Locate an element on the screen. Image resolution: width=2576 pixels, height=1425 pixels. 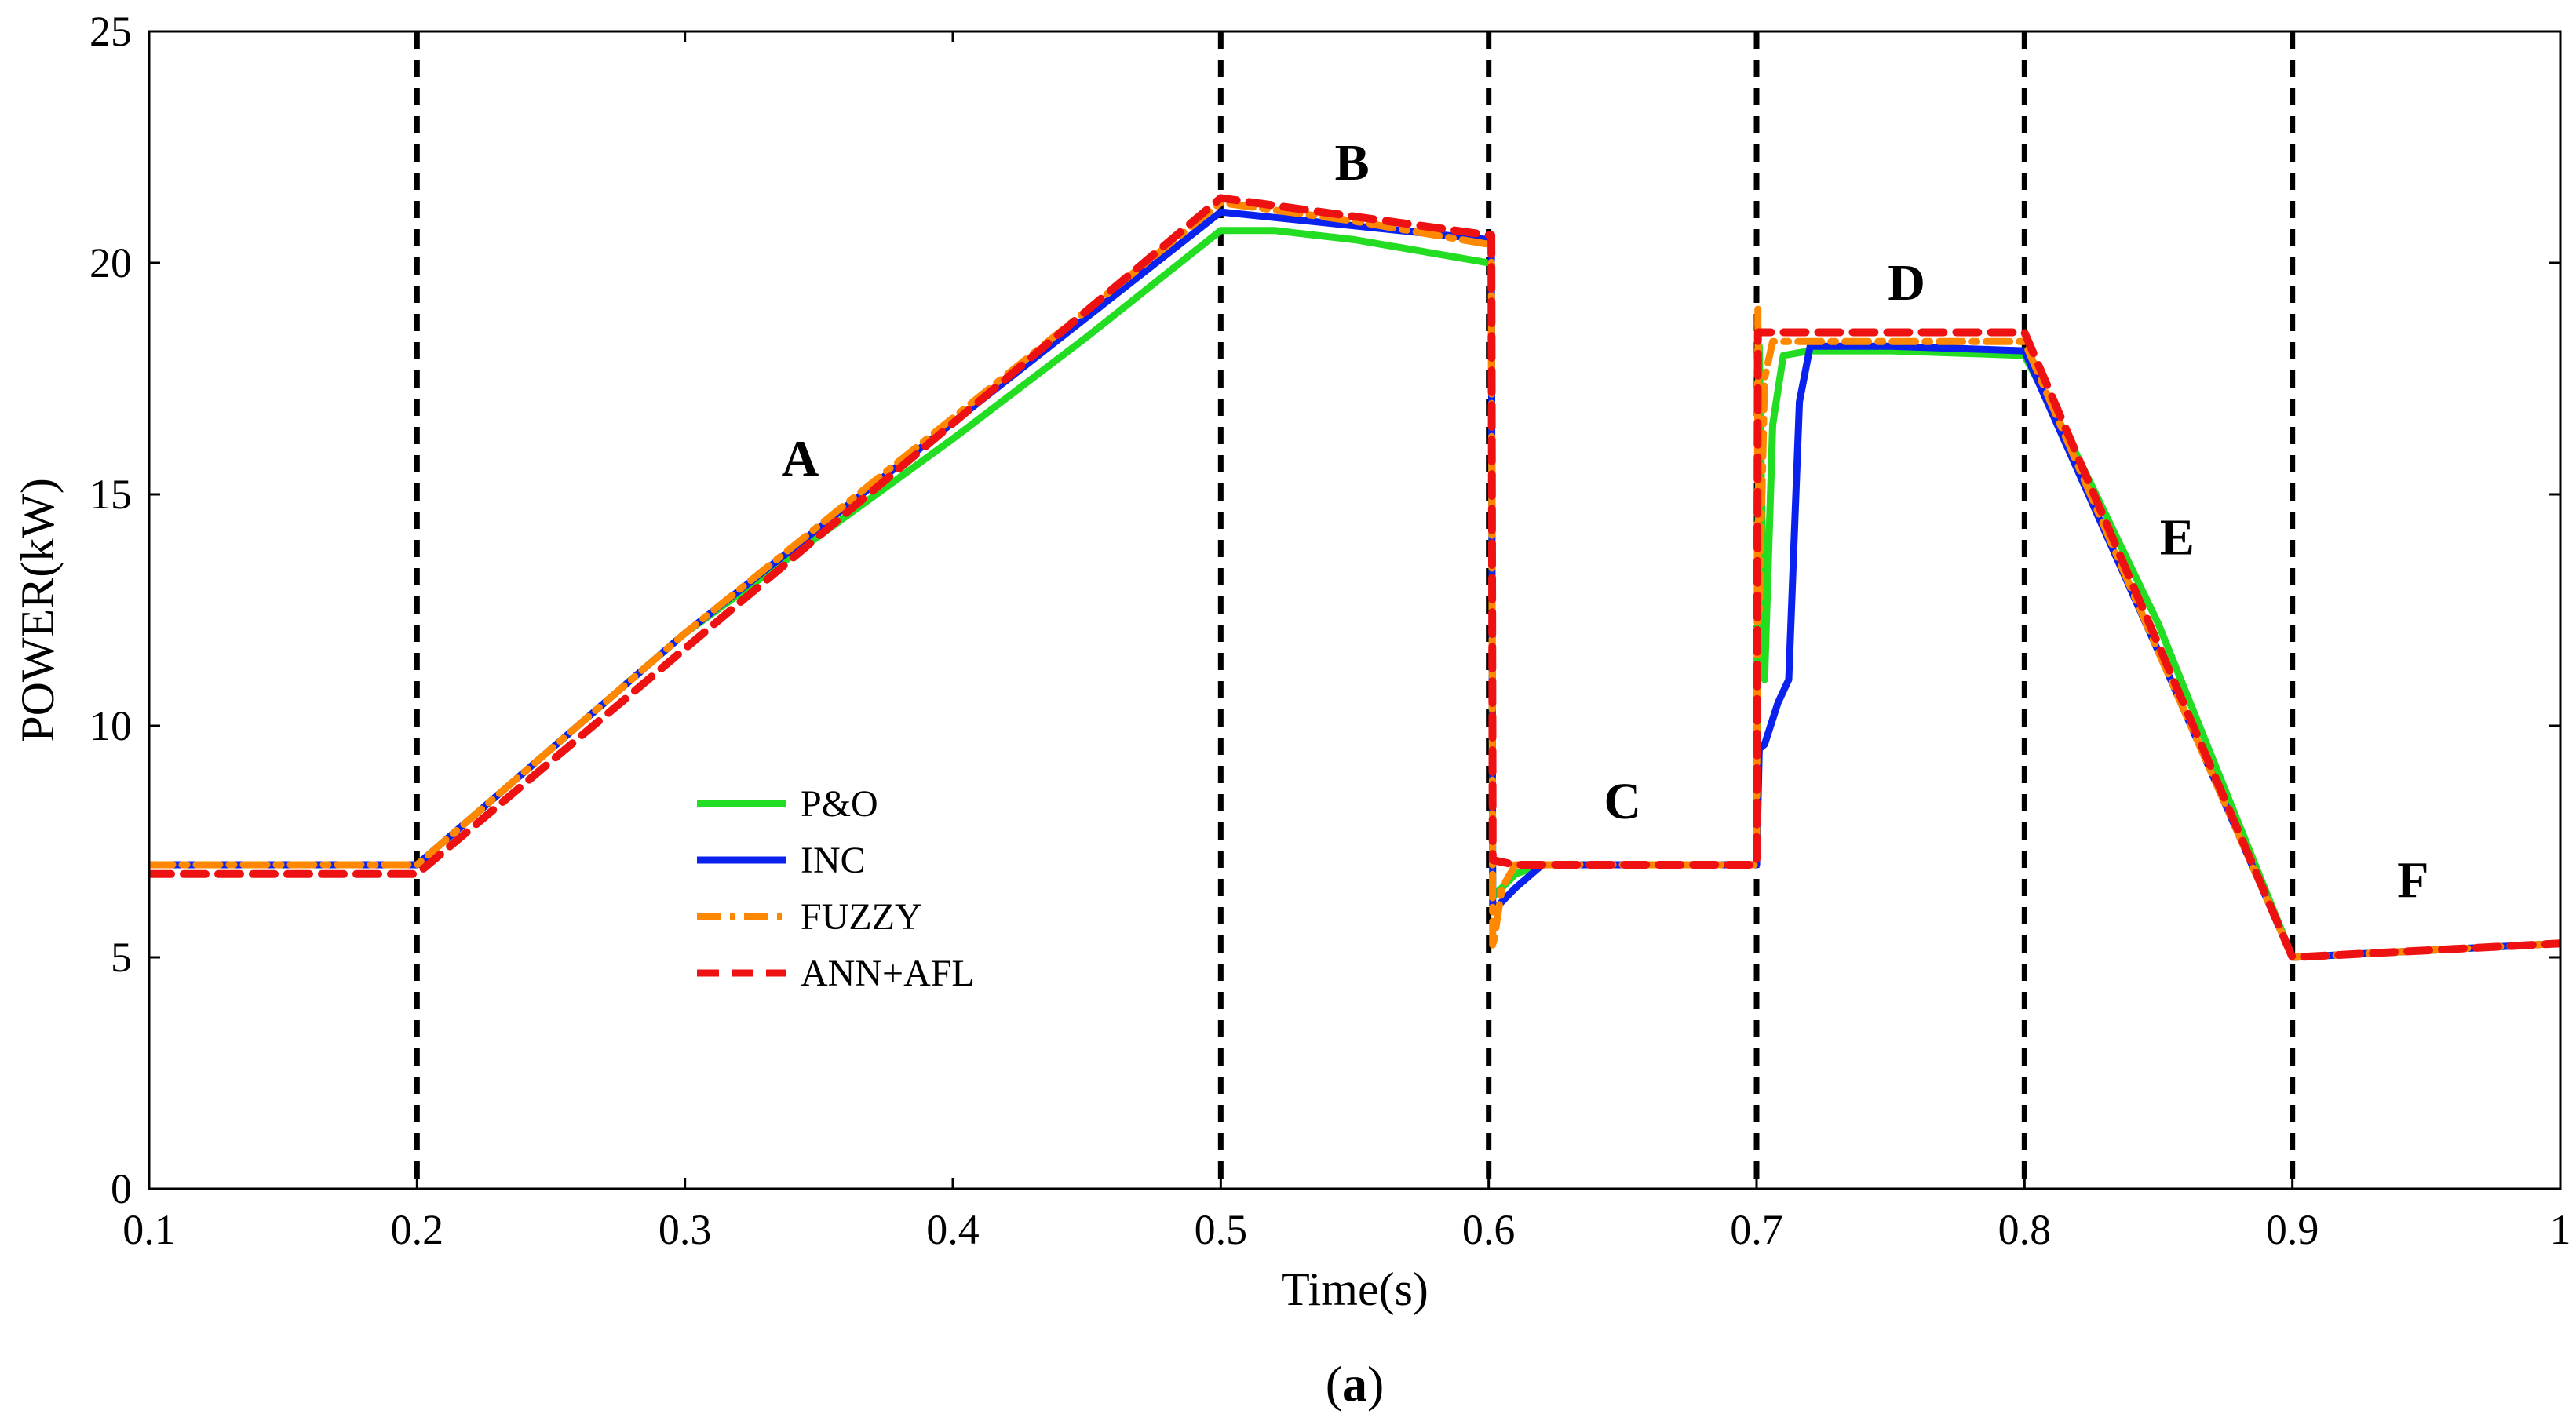
x-axis-label: Time(s) is located at coordinates (1354, 1289).